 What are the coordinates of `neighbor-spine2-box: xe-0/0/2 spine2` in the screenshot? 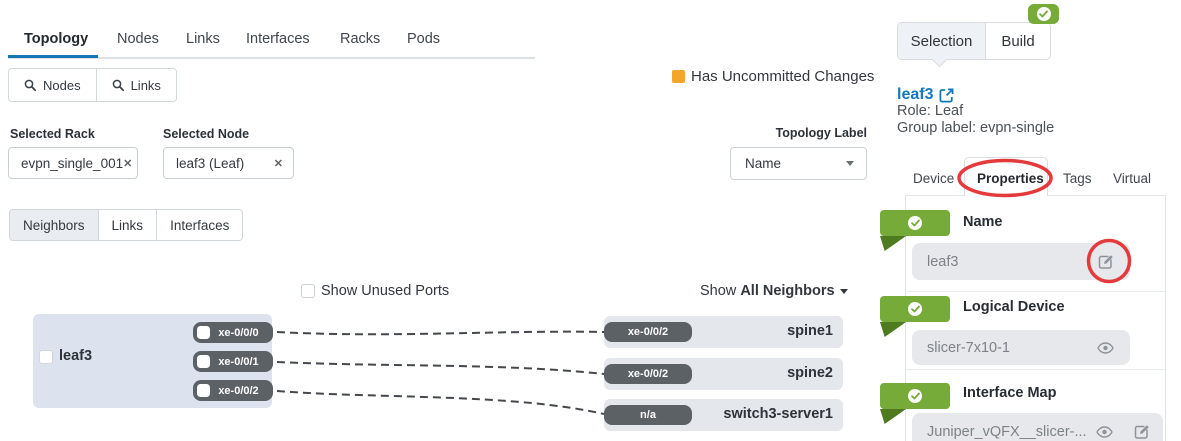 It's located at (723, 374).